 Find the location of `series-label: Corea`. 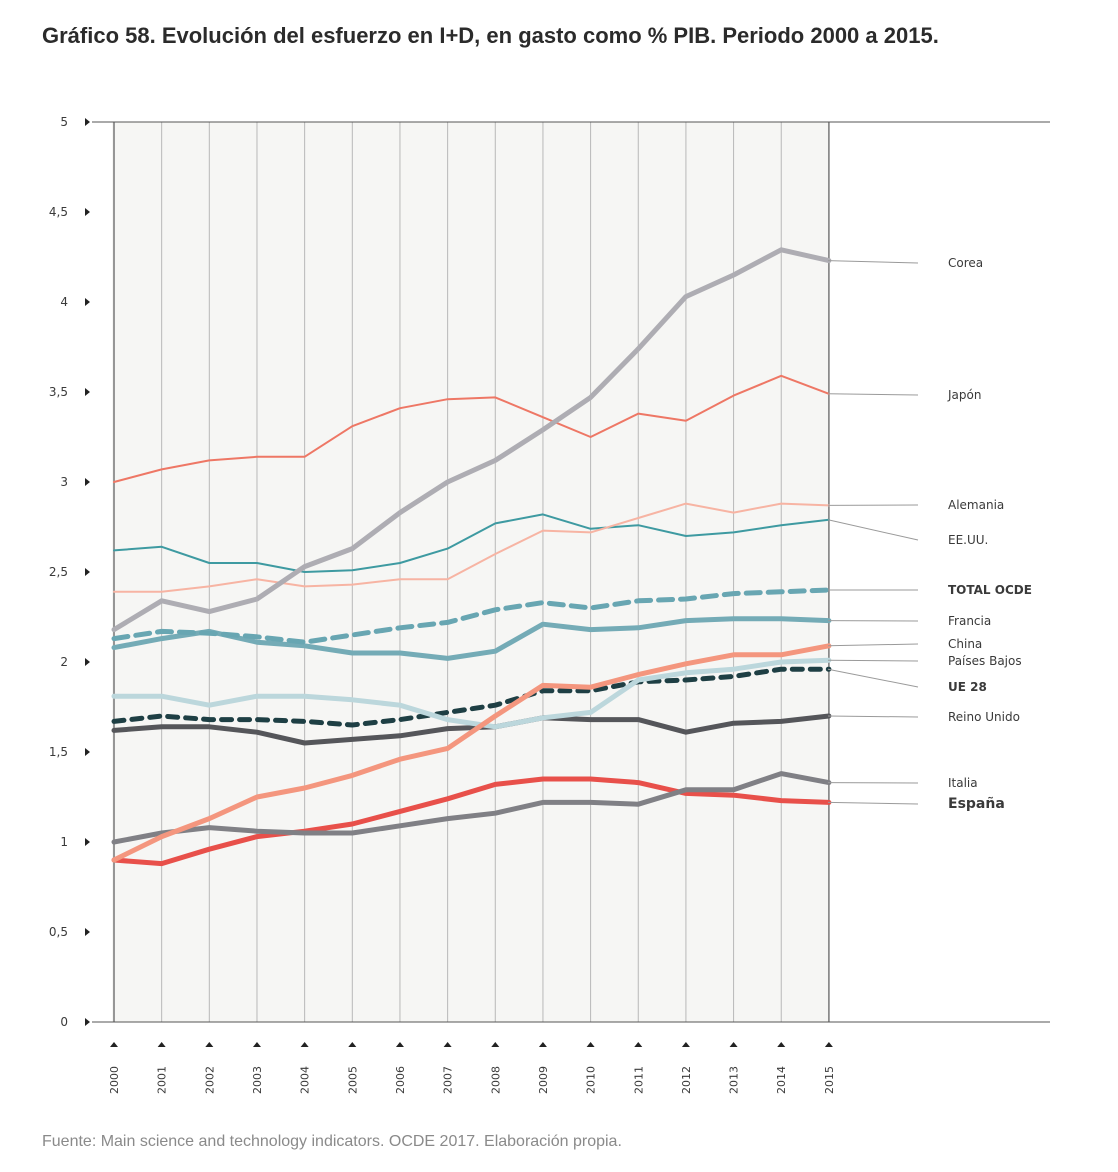

series-label: Corea is located at coordinates (965, 263).